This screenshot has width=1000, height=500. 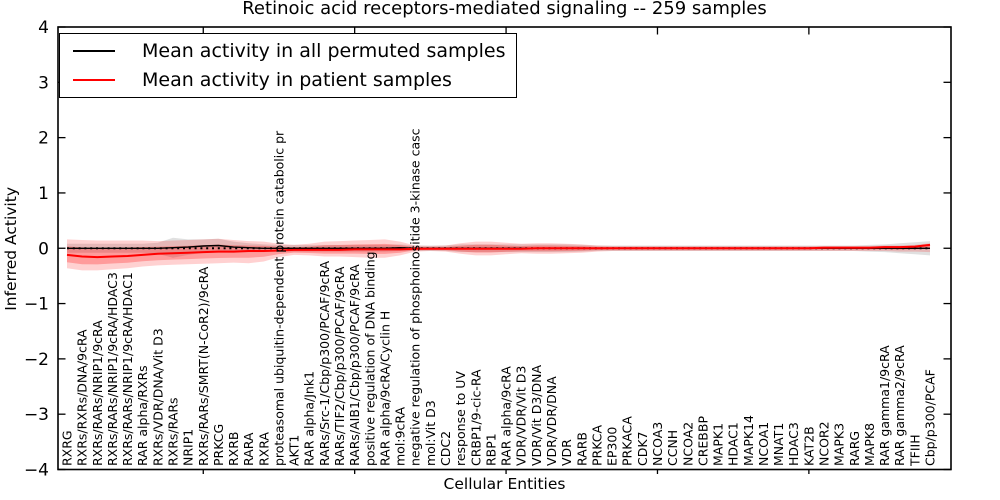 What do you see at coordinates (475, 417) in the screenshot?
I see `x-tick-label: CRBP1/9-cic-RA` at bounding box center [475, 417].